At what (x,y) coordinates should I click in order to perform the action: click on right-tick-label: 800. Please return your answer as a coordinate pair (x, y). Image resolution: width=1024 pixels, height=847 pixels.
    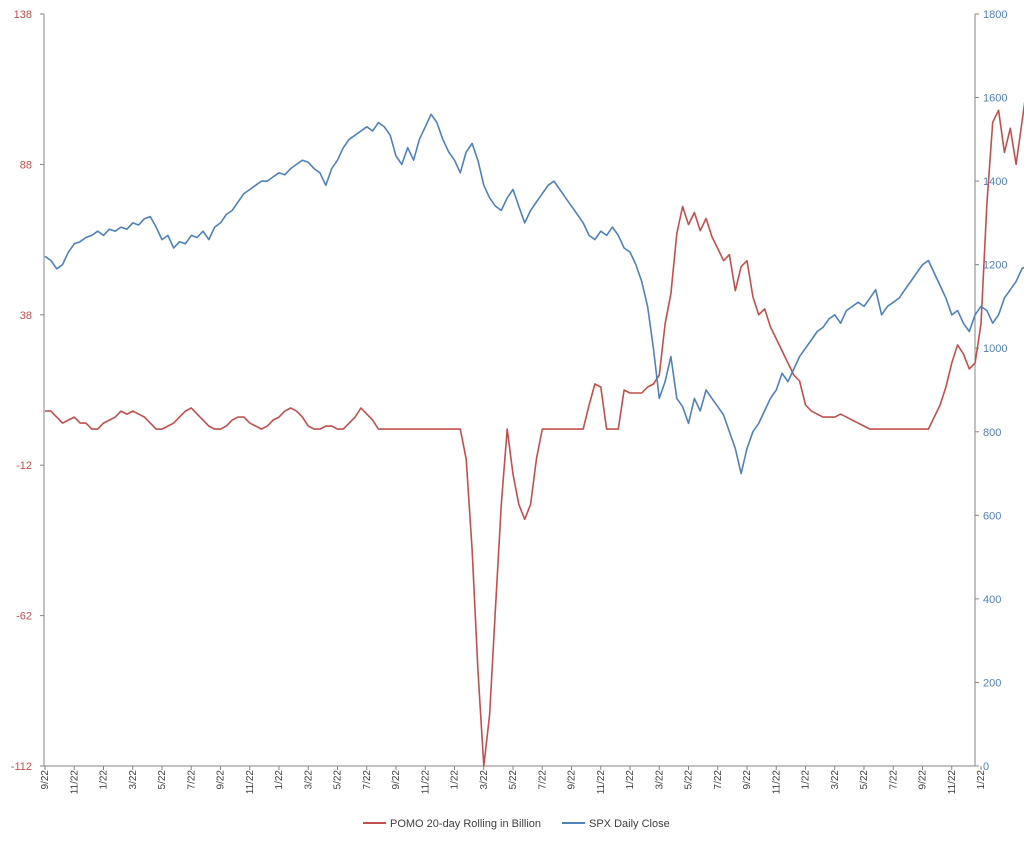
    Looking at the image, I should click on (992, 433).